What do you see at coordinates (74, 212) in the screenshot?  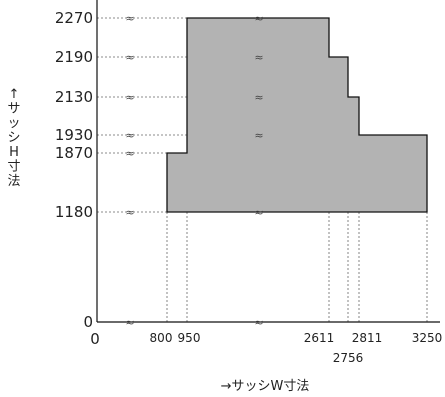 I see `y-tick-label: 1180` at bounding box center [74, 212].